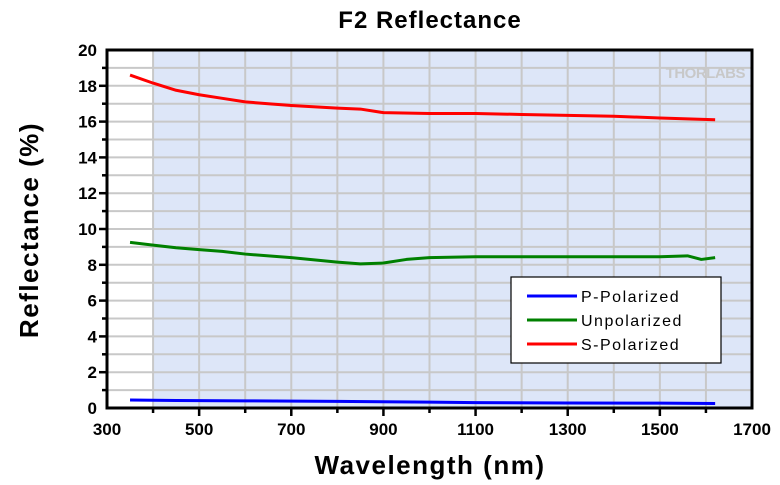  Describe the element at coordinates (430, 465) in the screenshot. I see `x-axis-label: Wavelength (nm)` at that location.